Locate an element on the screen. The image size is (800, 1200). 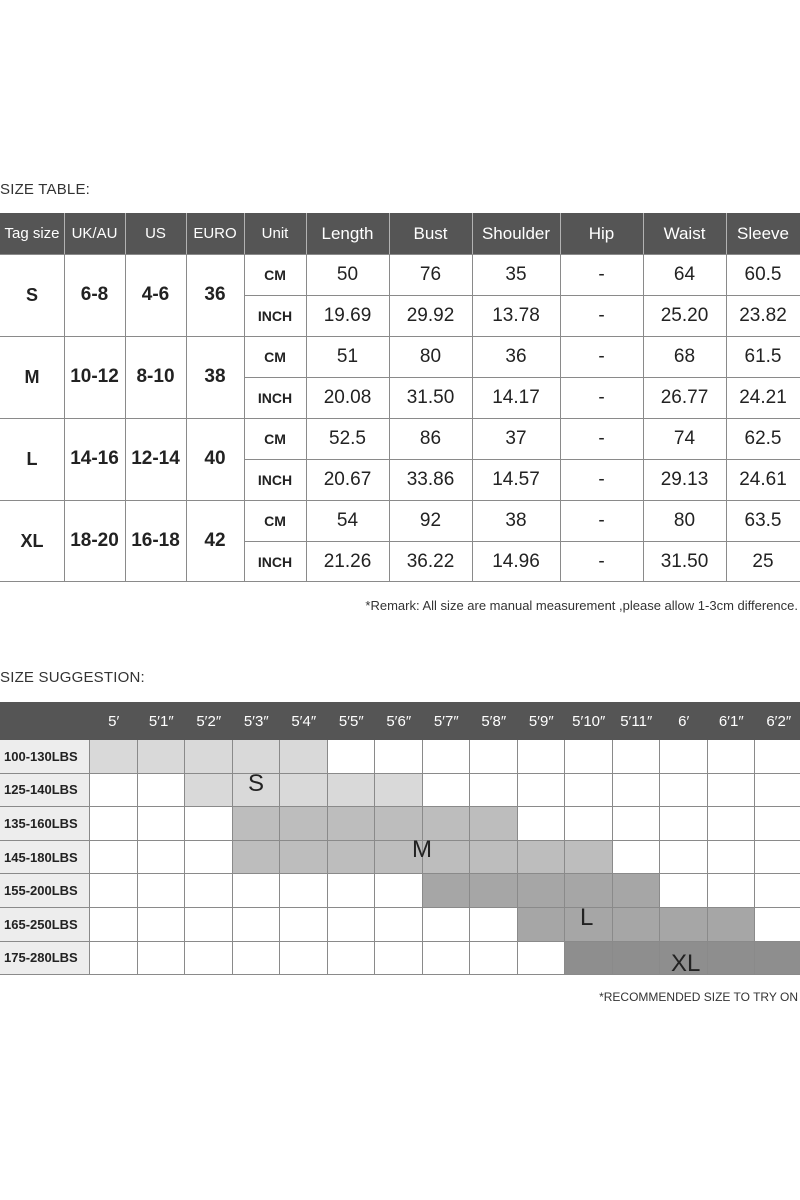
zone-label-s: S is located at coordinates (256, 783).